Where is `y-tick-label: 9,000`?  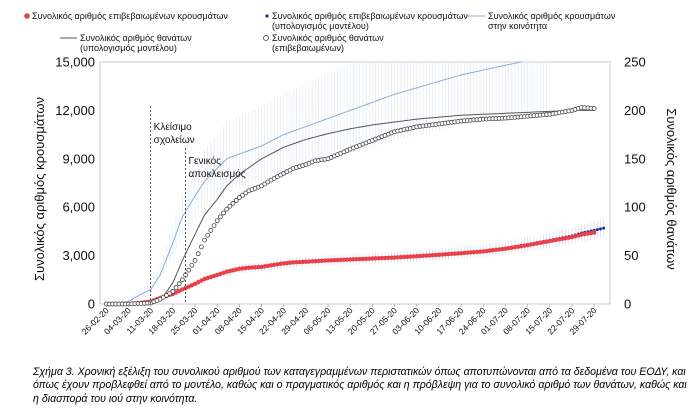 y-tick-label: 9,000 is located at coordinates (78, 158).